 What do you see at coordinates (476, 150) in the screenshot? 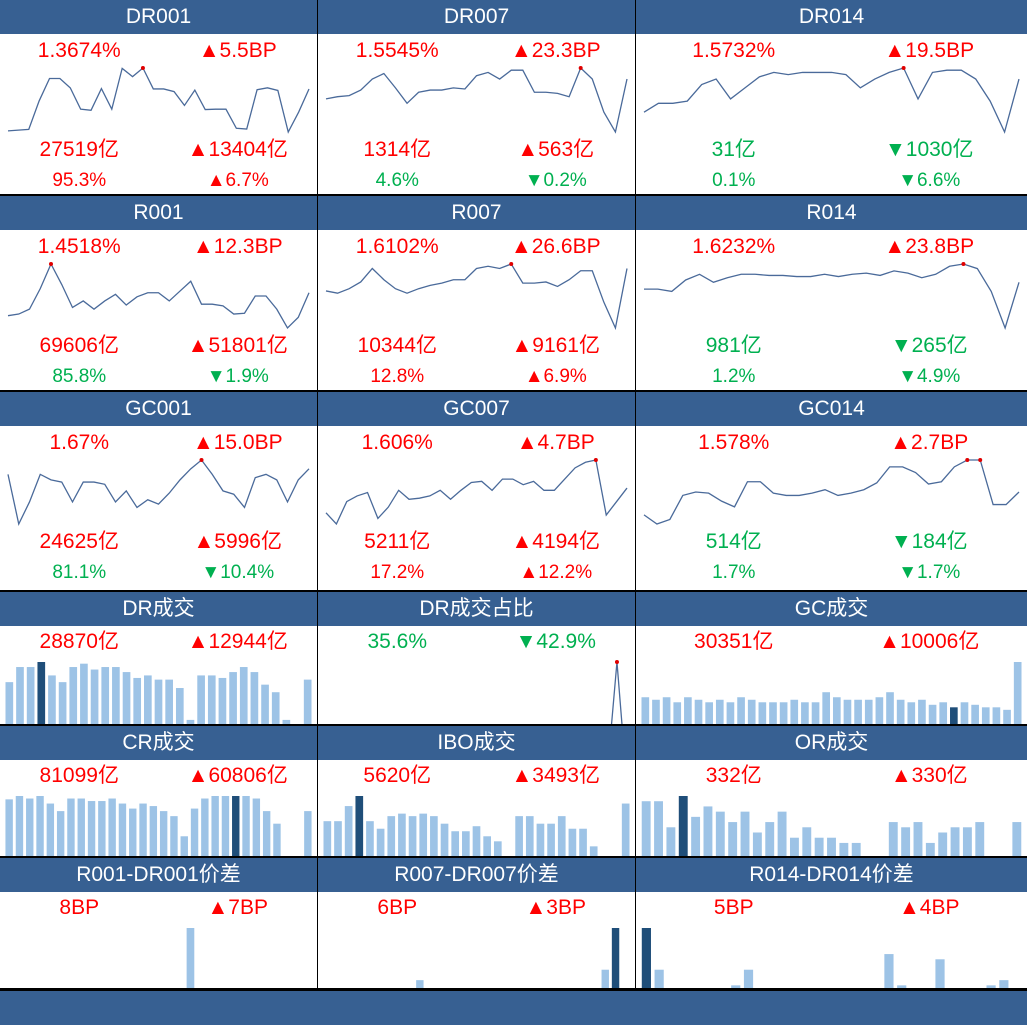
I see `volume-line: 1314亿 ▲563亿` at bounding box center [476, 150].